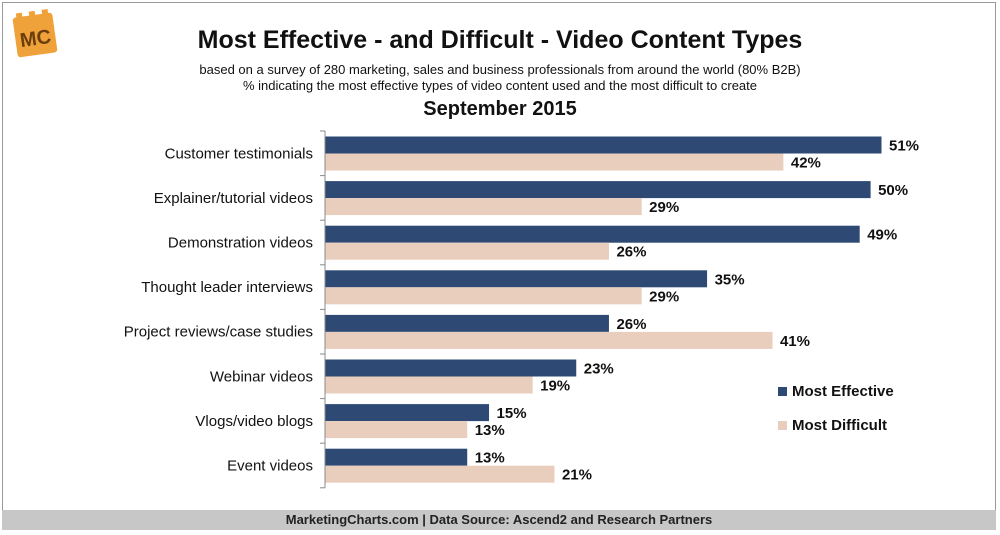 Image resolution: width=1000 pixels, height=535 pixels. I want to click on data-label-effective-demonstration-videos: 49%, so click(882, 235).